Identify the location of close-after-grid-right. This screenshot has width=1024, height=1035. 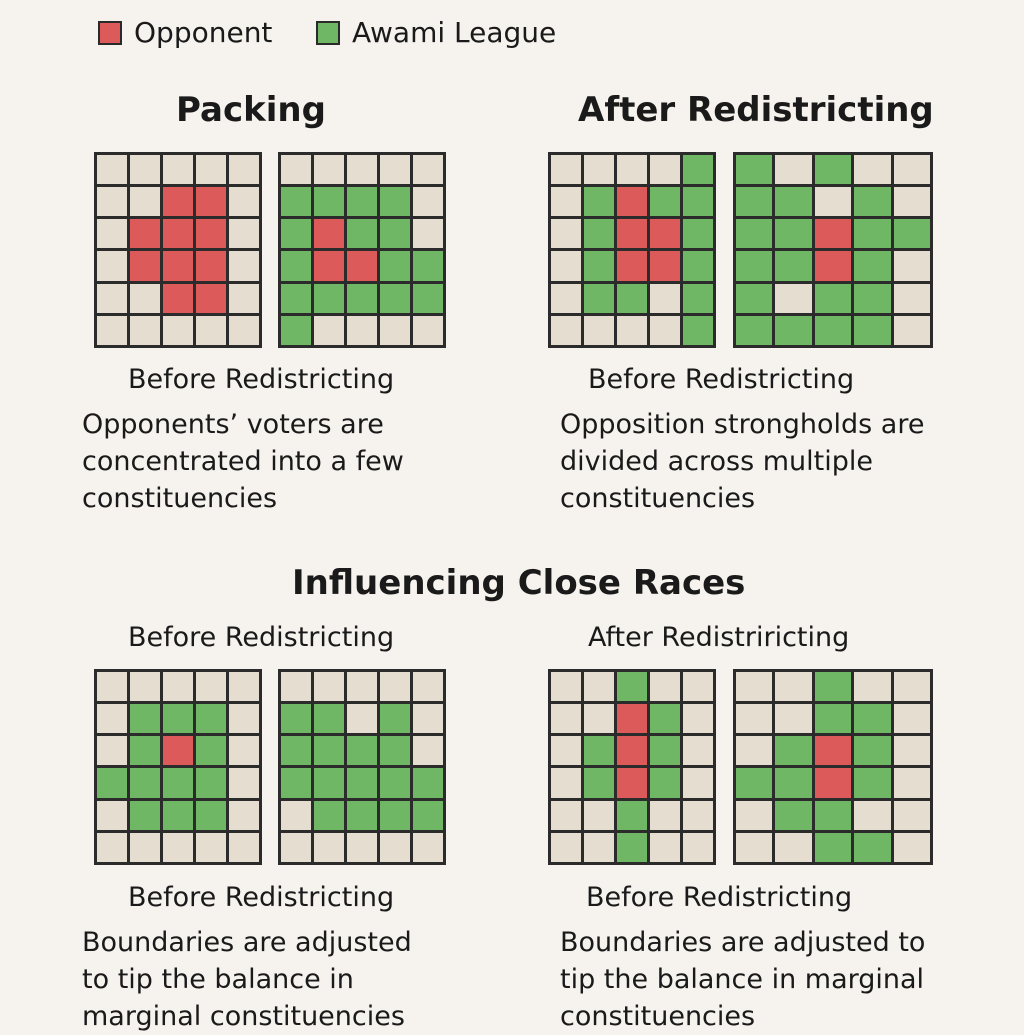
(833, 767).